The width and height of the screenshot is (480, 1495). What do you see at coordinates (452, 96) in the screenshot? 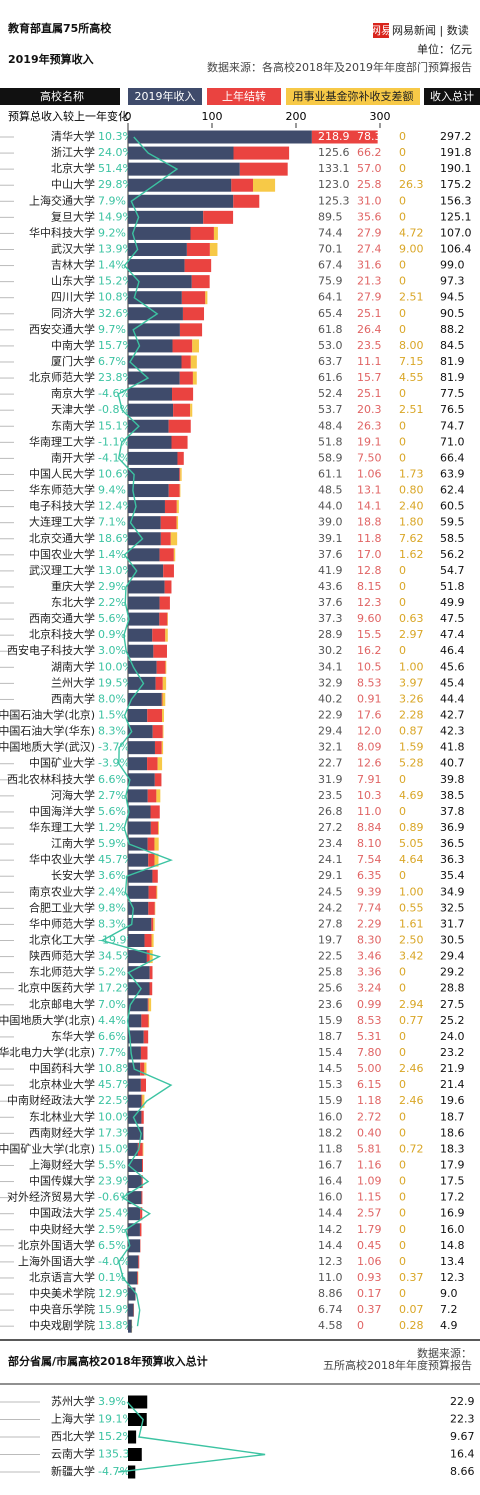
I see `total-header: 收入总计` at bounding box center [452, 96].